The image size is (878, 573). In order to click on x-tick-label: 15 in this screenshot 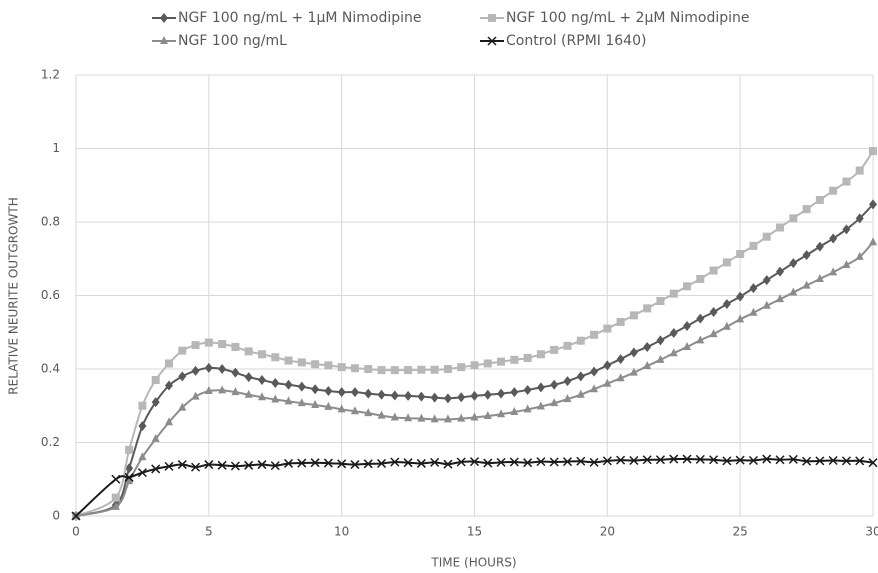, I will do `click(474, 532)`.